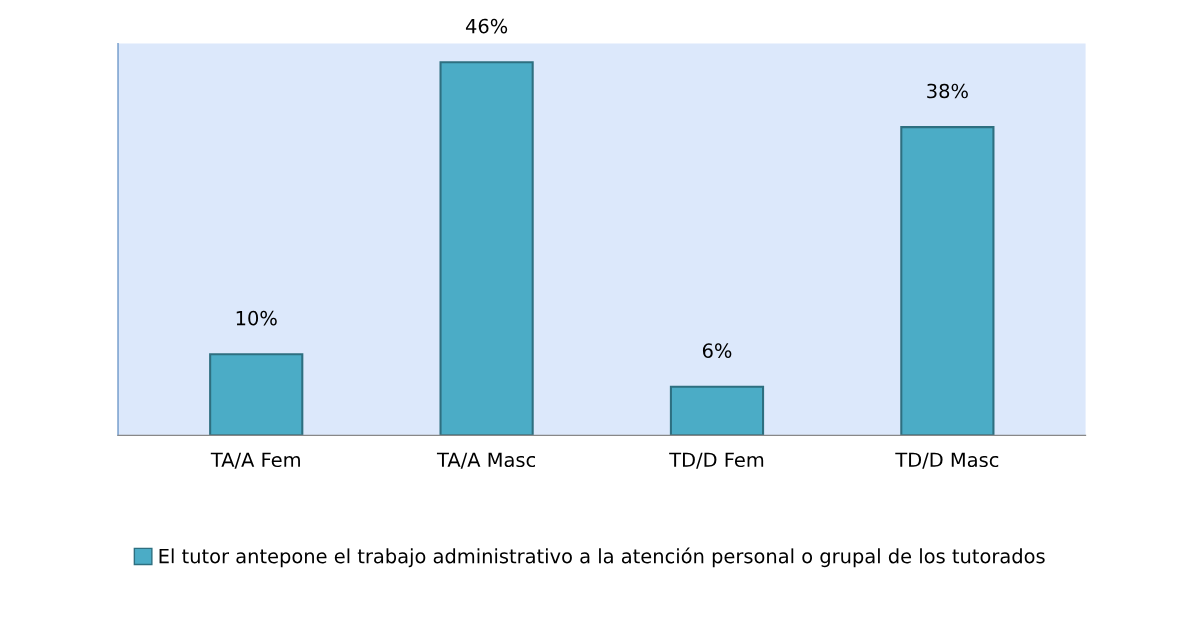 The width and height of the screenshot is (1180, 622). Describe the element at coordinates (486, 460) in the screenshot. I see `x-tick-label: TA/A Masc` at that location.